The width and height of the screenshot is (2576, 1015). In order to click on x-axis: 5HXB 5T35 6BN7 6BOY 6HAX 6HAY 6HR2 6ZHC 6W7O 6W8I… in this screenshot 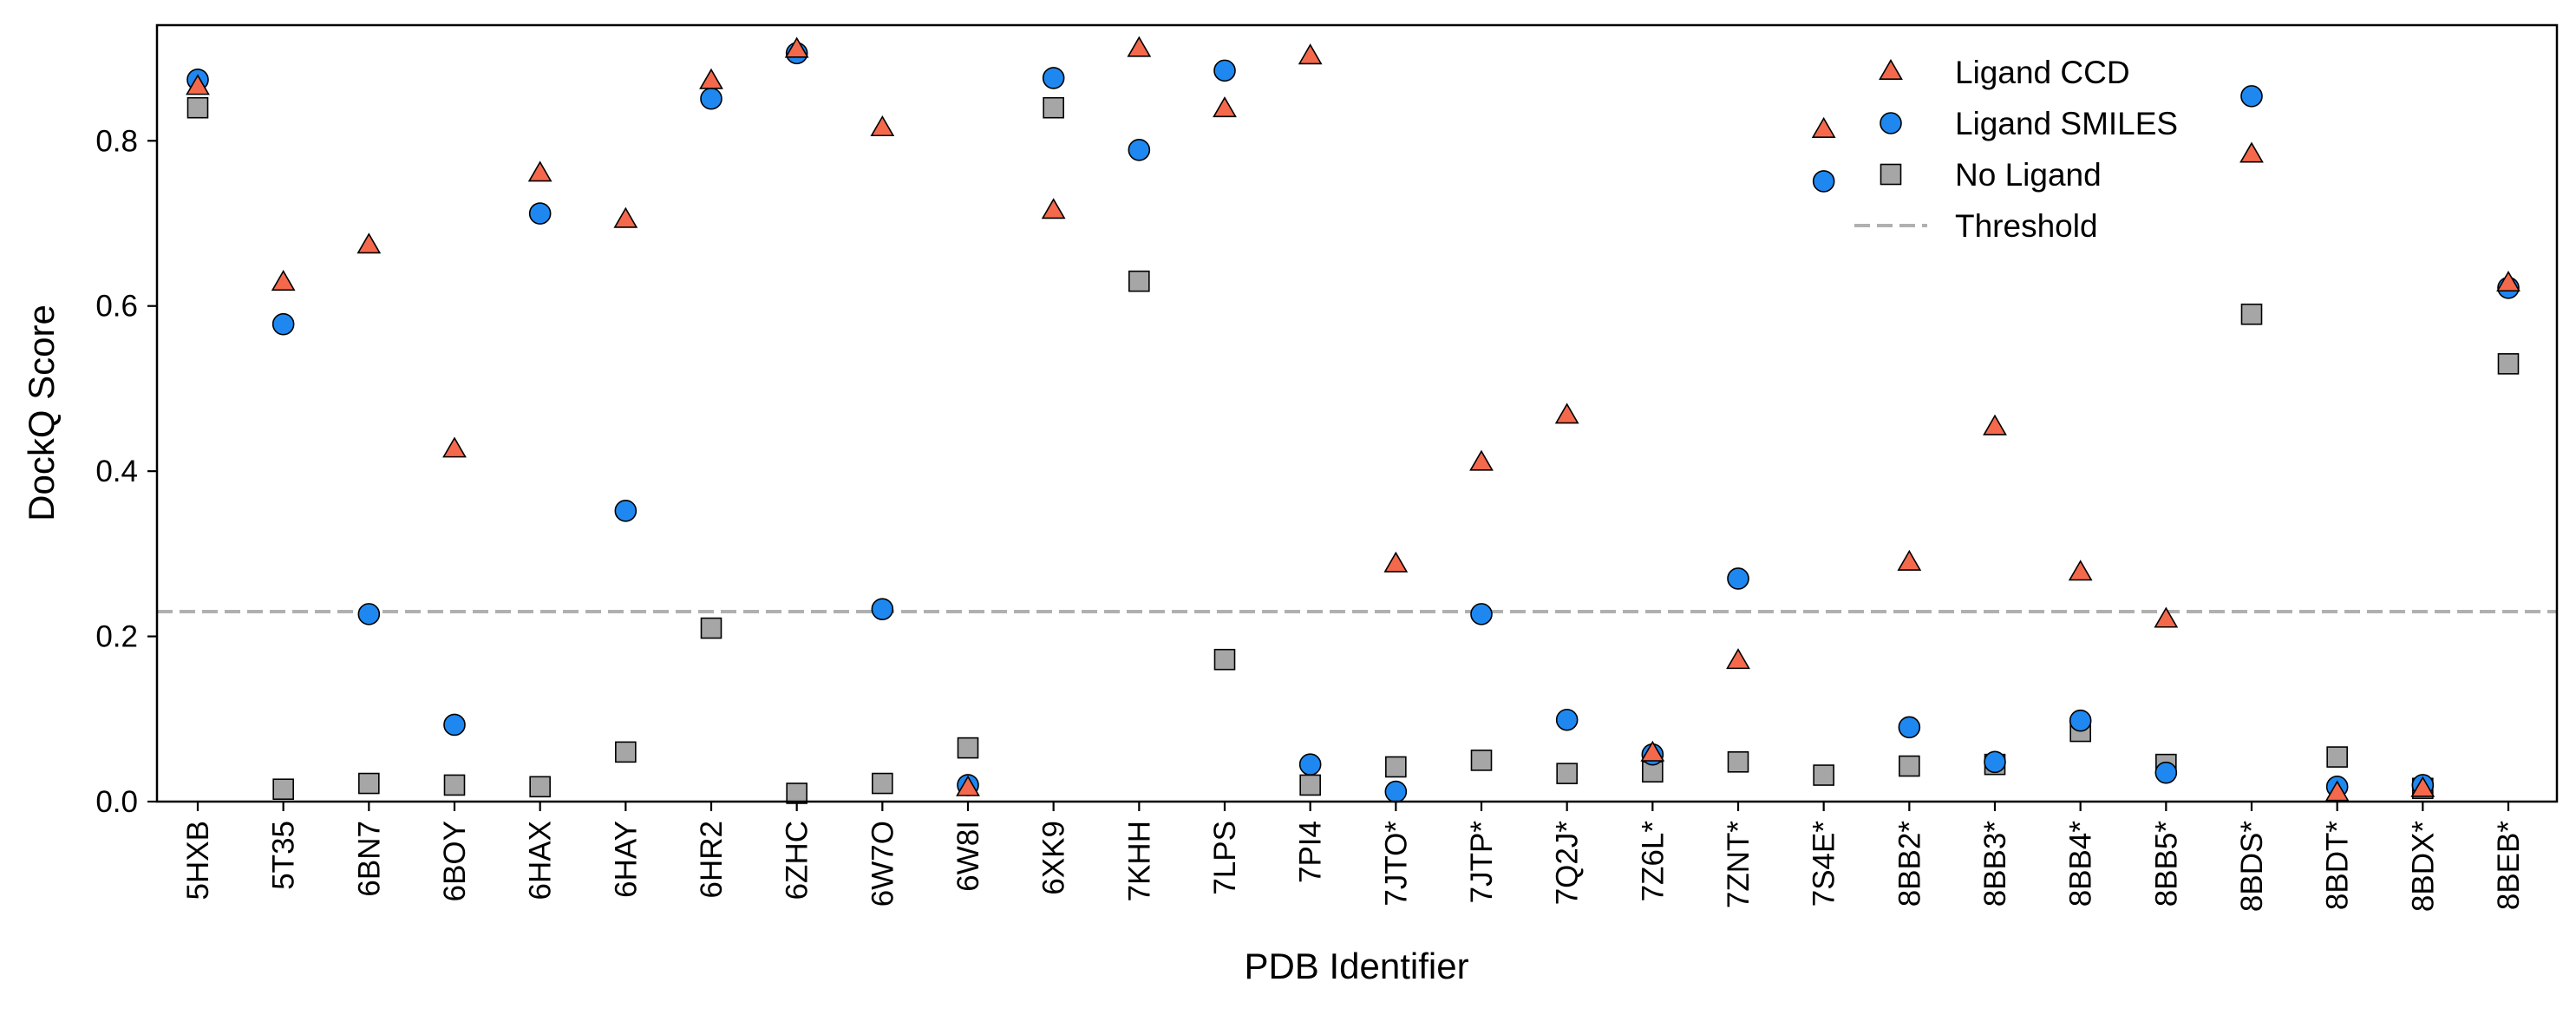, I will do `click(1353, 857)`.